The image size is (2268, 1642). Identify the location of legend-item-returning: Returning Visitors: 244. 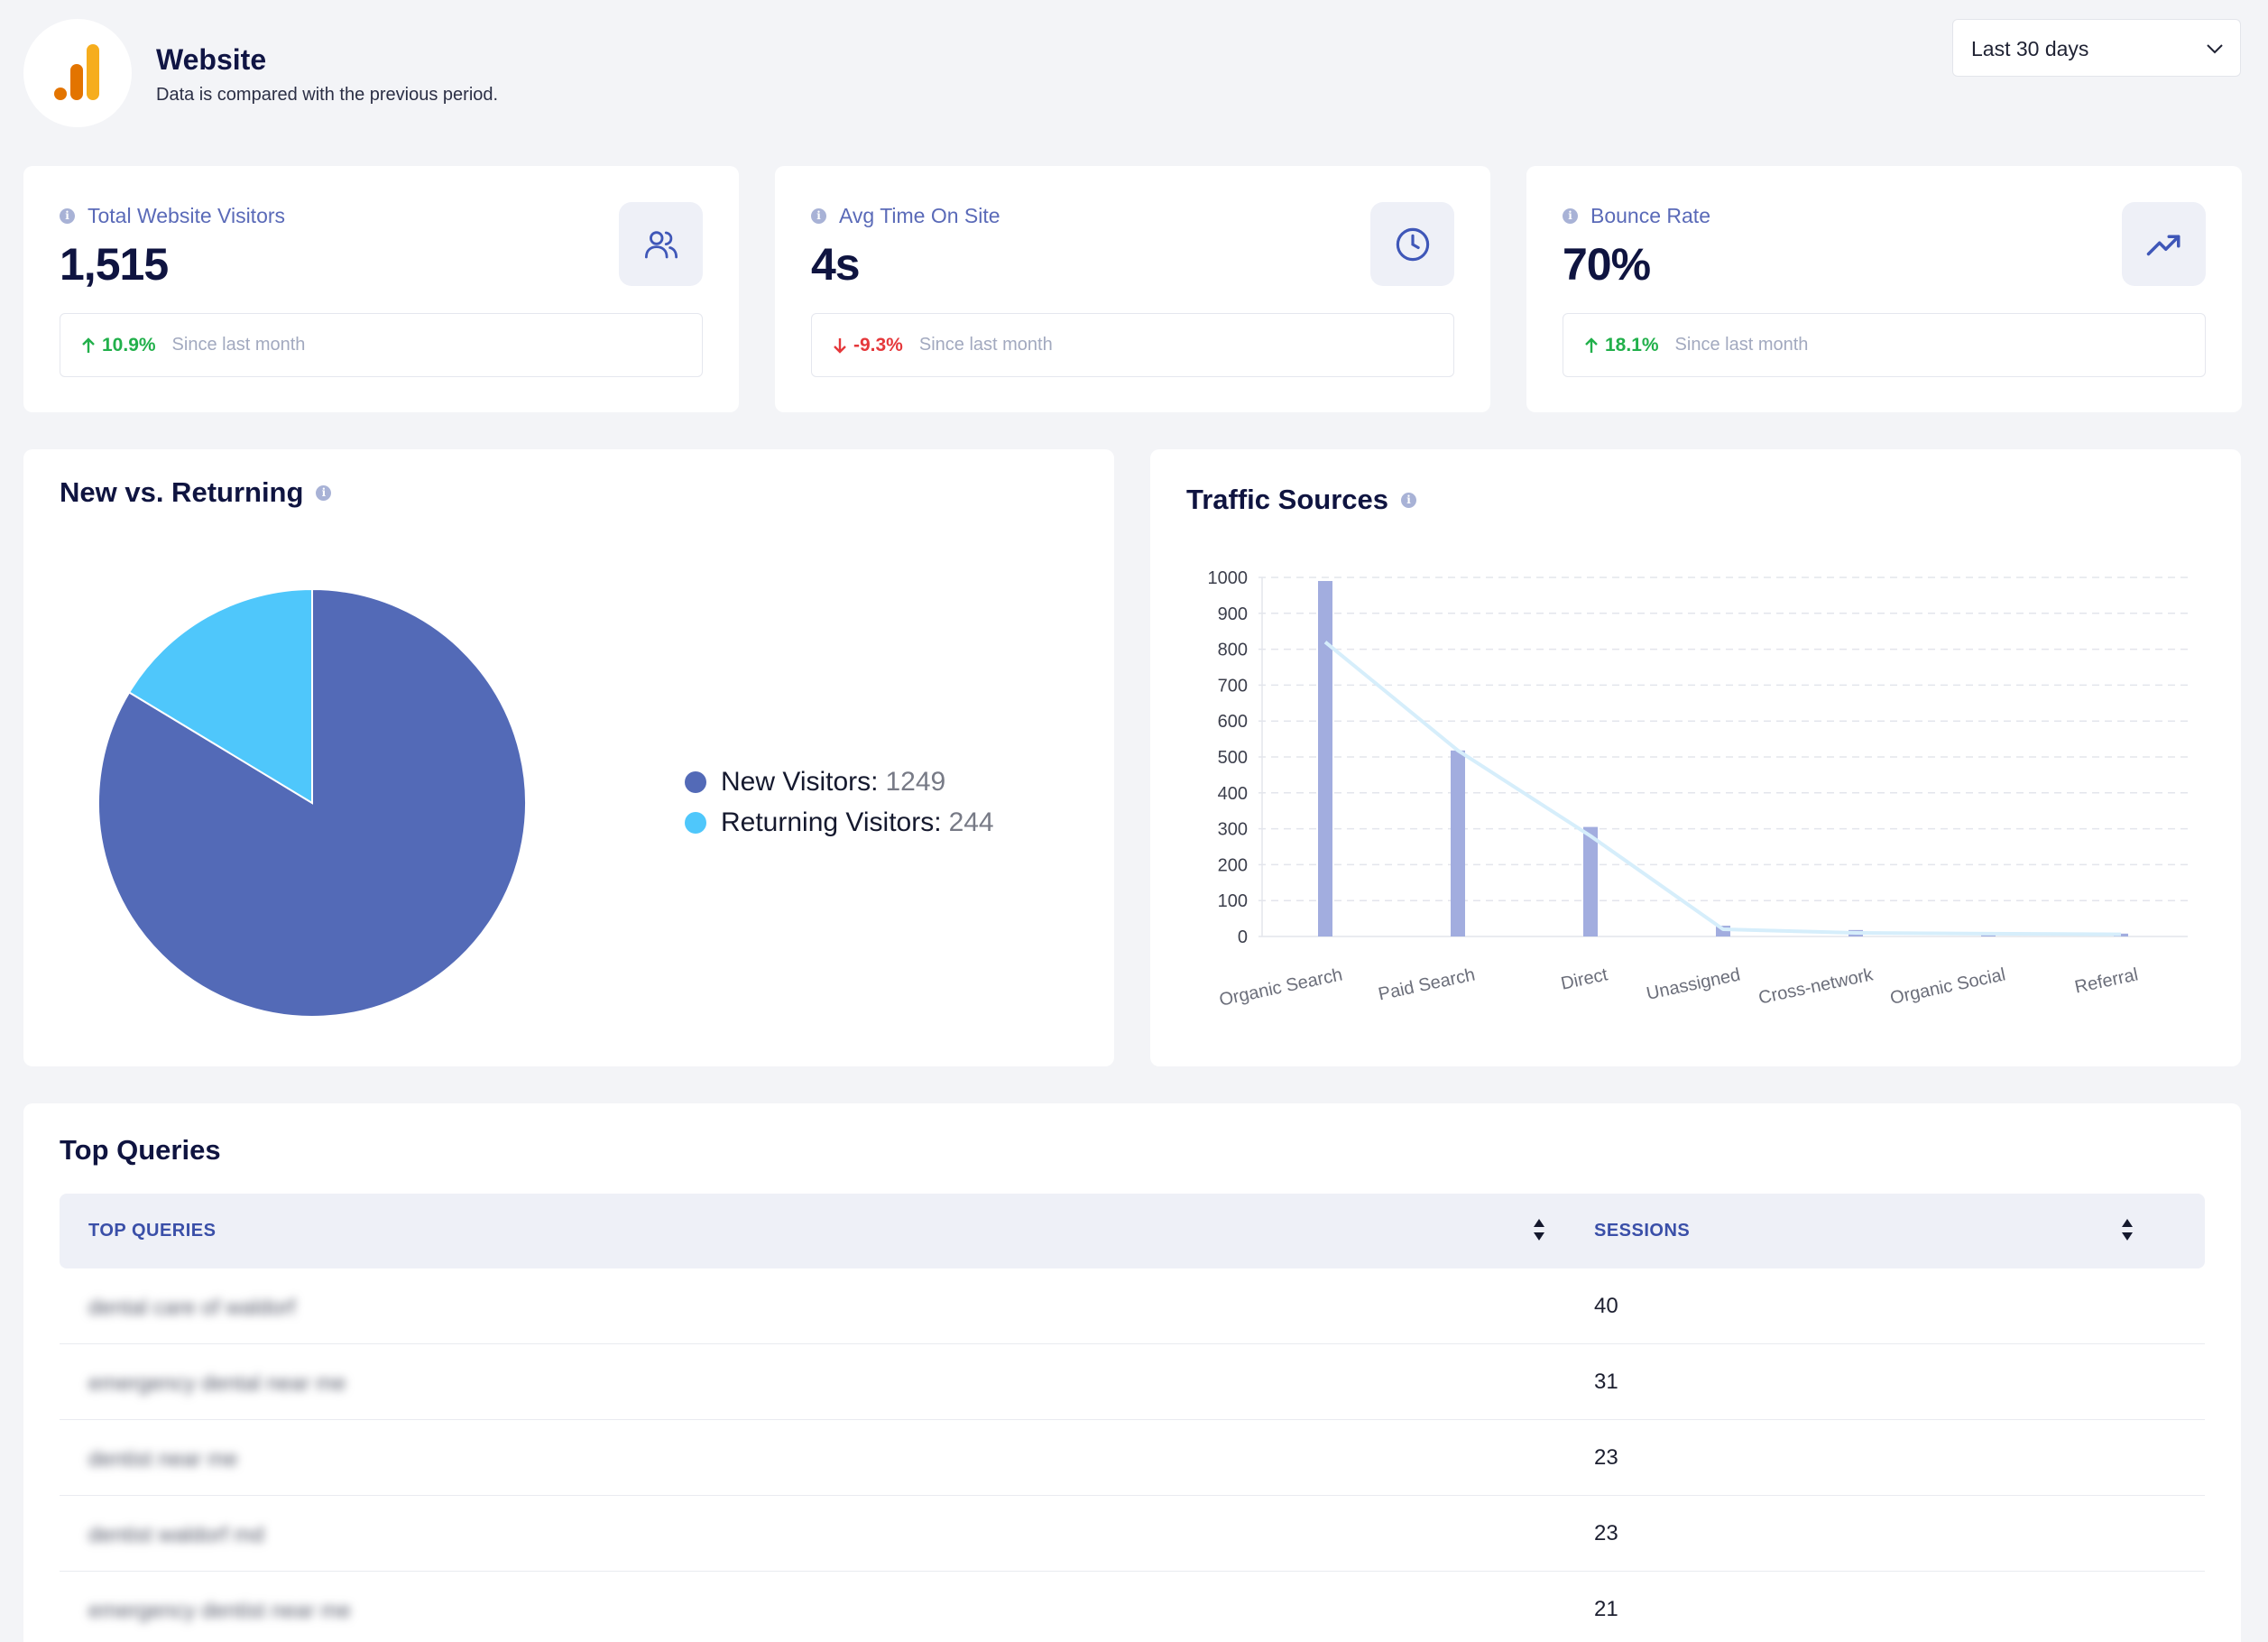
(839, 822).